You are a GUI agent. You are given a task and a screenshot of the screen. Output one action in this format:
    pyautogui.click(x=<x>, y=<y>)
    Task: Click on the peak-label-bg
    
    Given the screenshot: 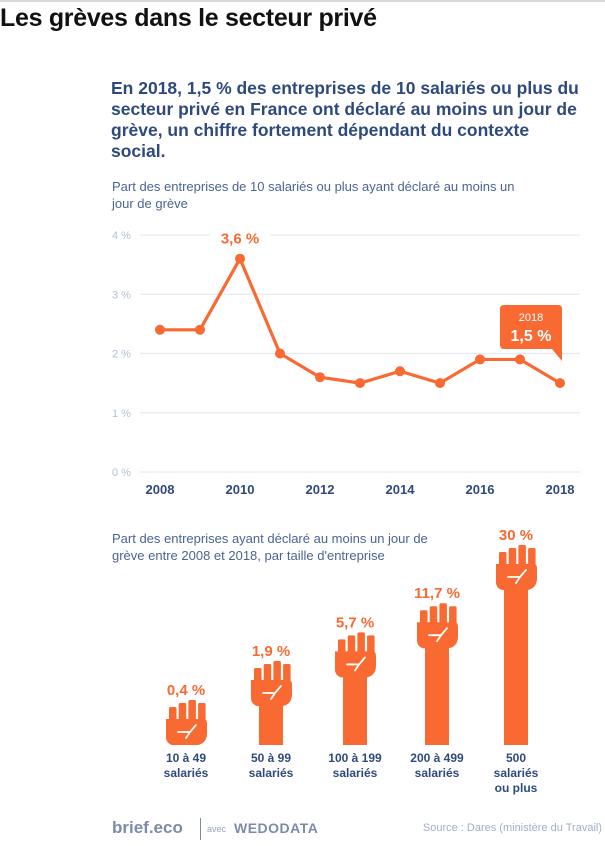 What is the action you would take?
    pyautogui.click(x=240, y=237)
    